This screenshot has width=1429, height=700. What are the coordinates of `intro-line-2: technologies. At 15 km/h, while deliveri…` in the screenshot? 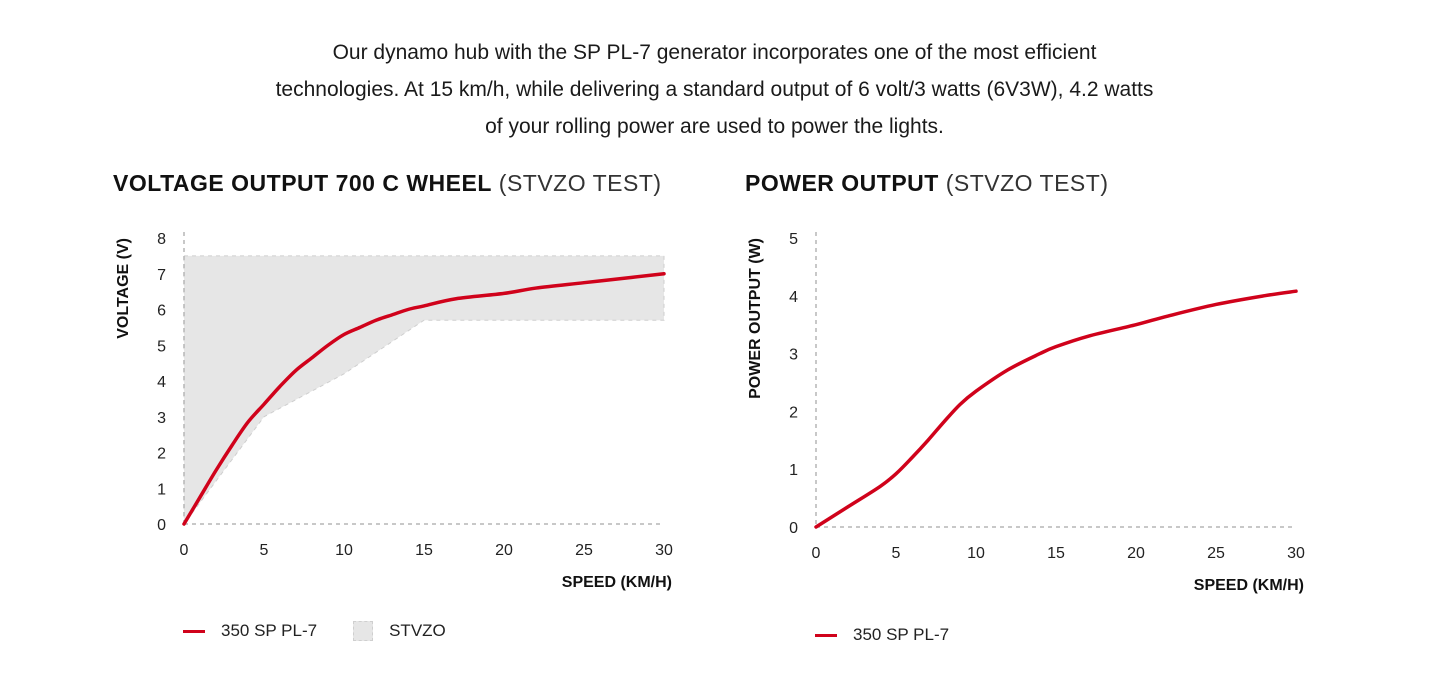 It's located at (714, 89).